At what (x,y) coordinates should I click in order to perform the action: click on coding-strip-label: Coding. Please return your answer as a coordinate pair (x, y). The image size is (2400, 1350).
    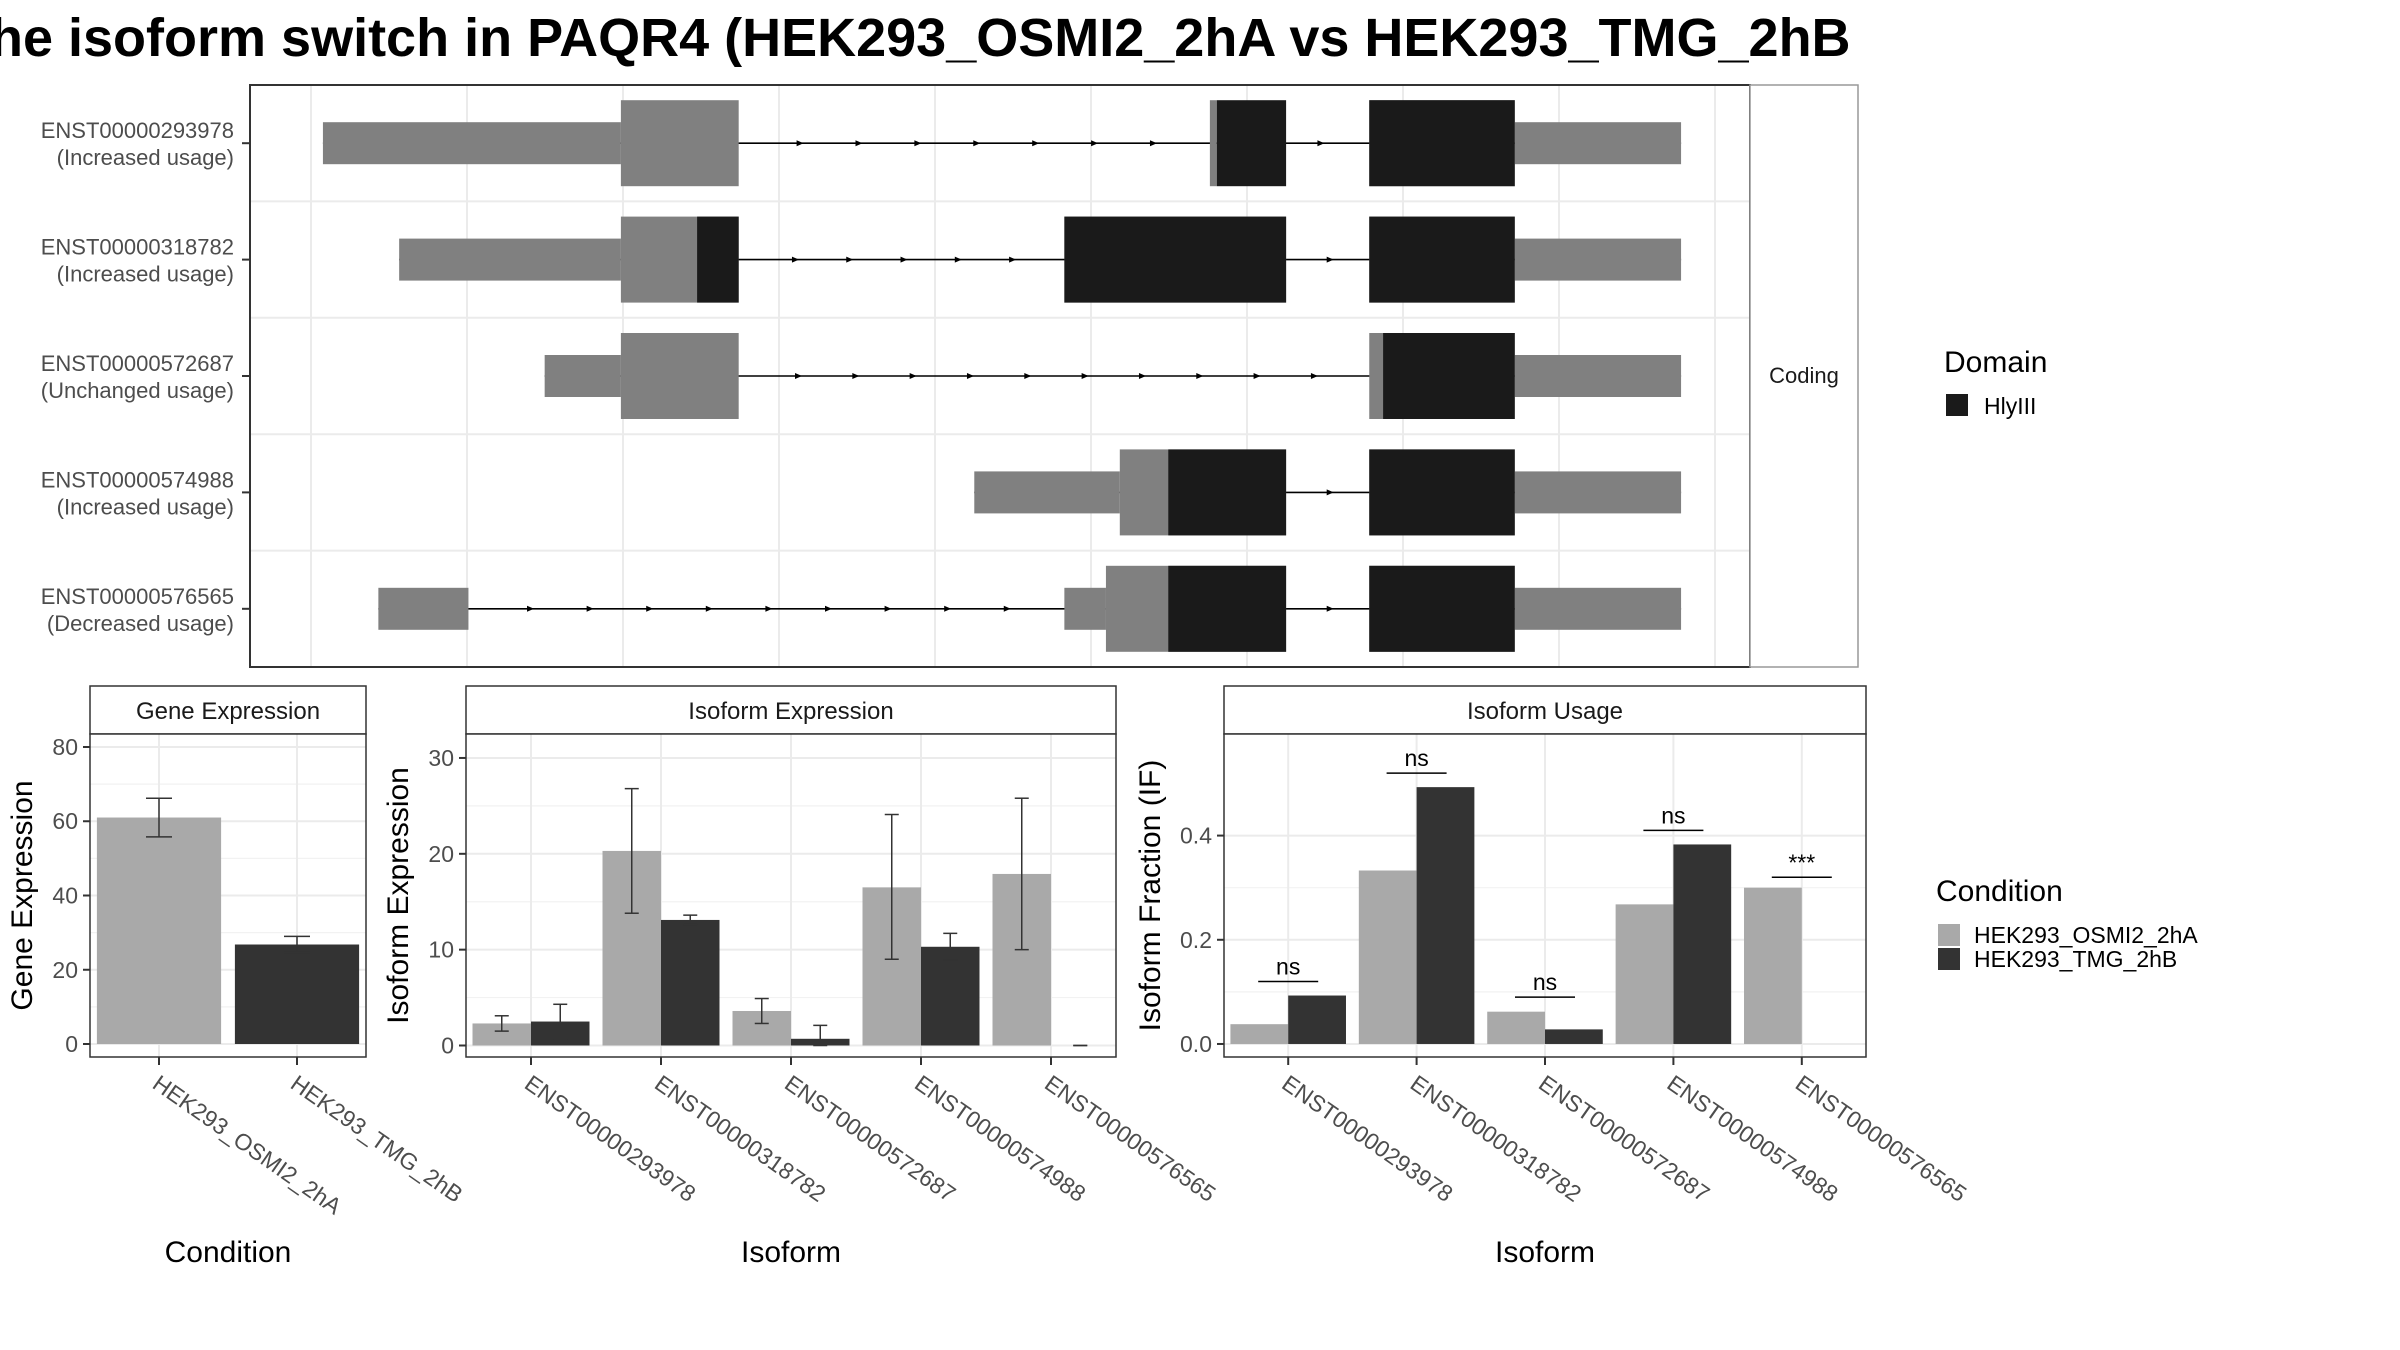
    Looking at the image, I should click on (1804, 375).